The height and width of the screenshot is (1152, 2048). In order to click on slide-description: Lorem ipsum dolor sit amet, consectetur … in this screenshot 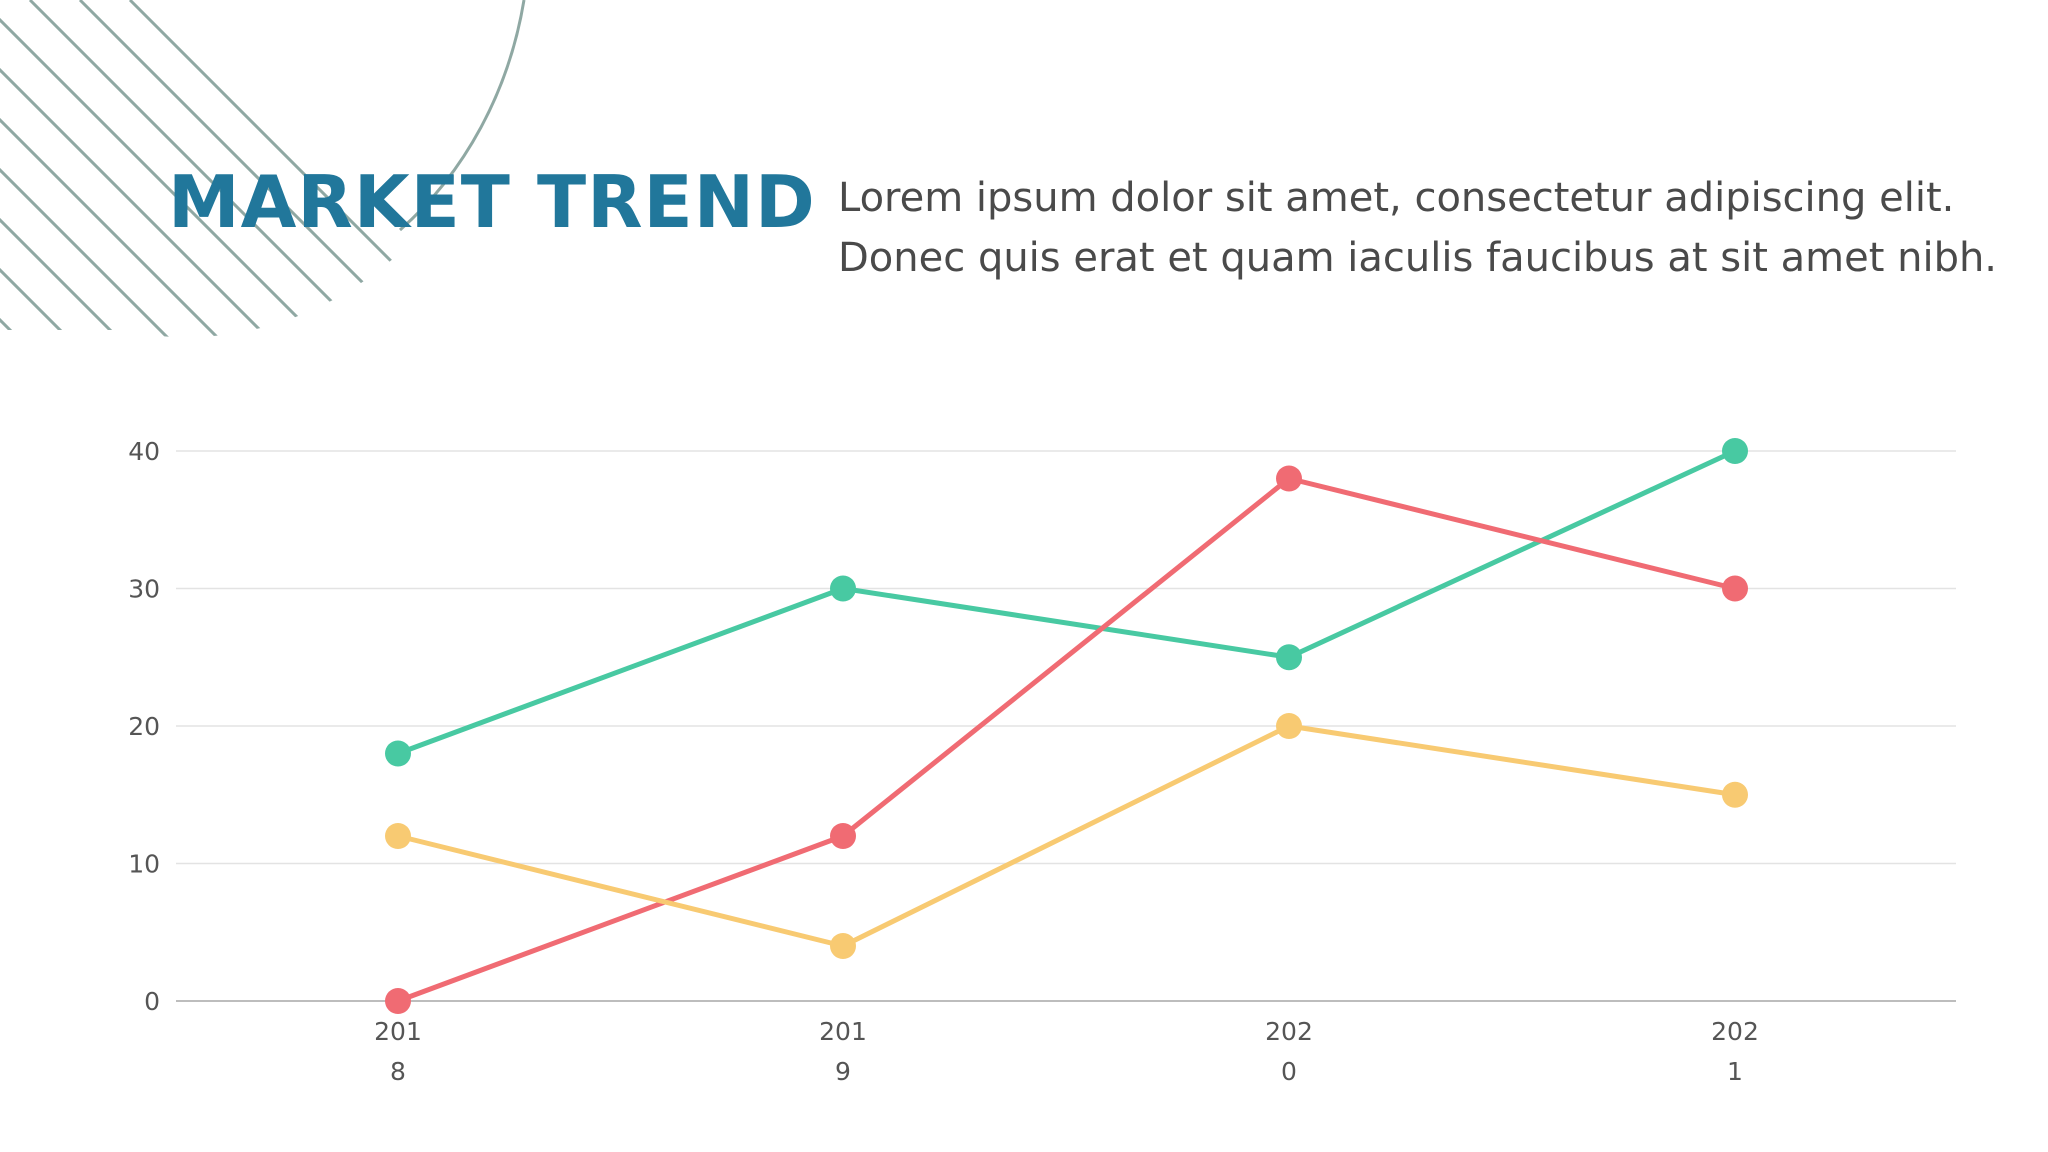, I will do `click(1418, 228)`.